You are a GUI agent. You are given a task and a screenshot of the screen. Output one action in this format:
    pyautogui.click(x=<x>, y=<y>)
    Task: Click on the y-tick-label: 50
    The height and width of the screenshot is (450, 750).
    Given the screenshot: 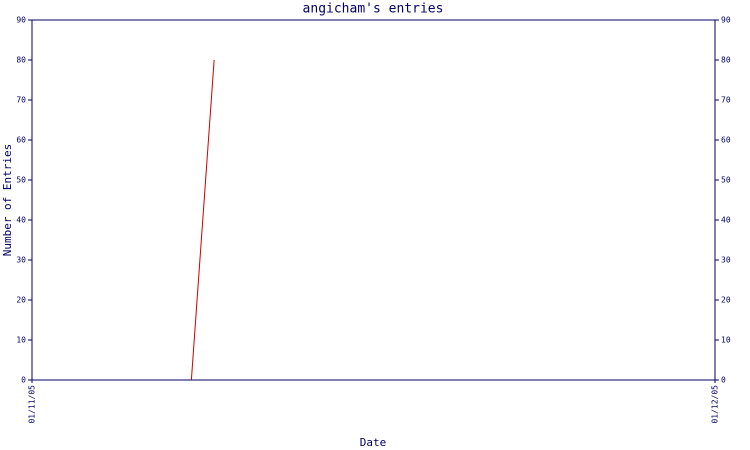 What is the action you would take?
    pyautogui.click(x=21, y=180)
    